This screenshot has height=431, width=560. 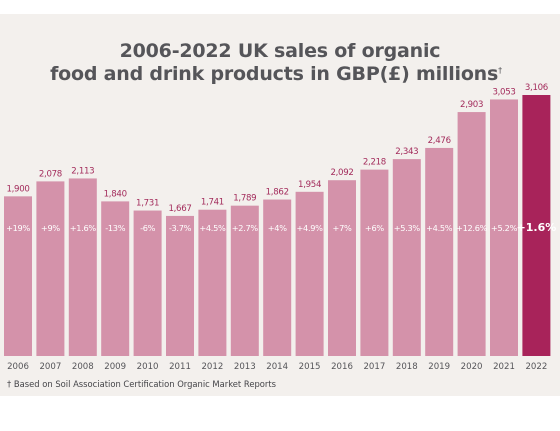 I want to click on bar-2017, so click(x=374, y=262).